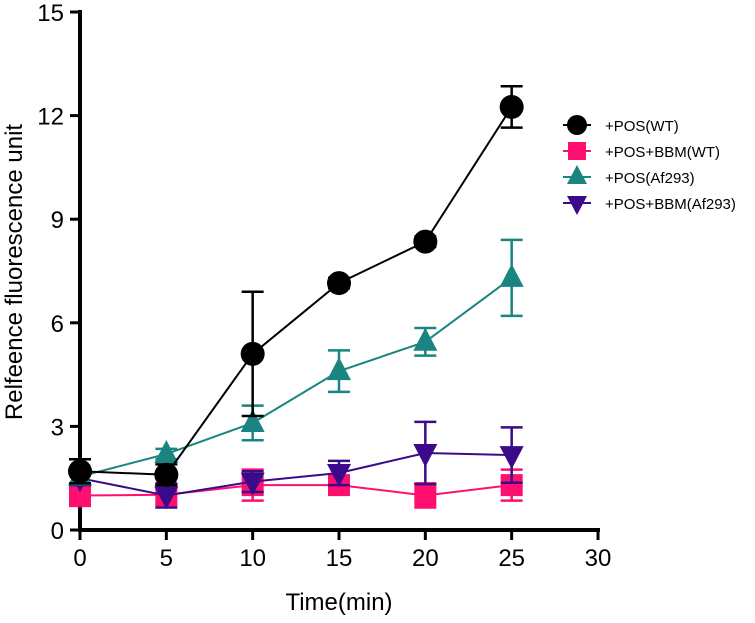  What do you see at coordinates (57, 324) in the screenshot?
I see `y-tick-label: 6` at bounding box center [57, 324].